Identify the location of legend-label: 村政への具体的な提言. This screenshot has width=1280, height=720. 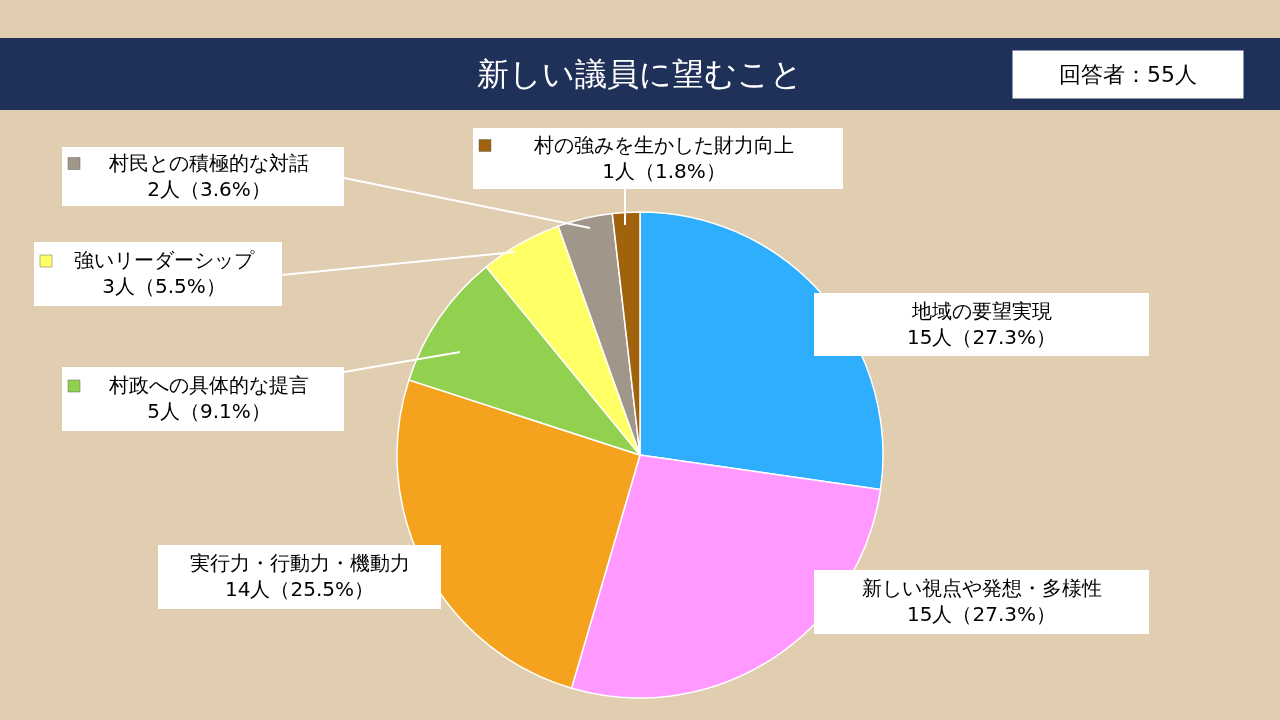
(208, 385).